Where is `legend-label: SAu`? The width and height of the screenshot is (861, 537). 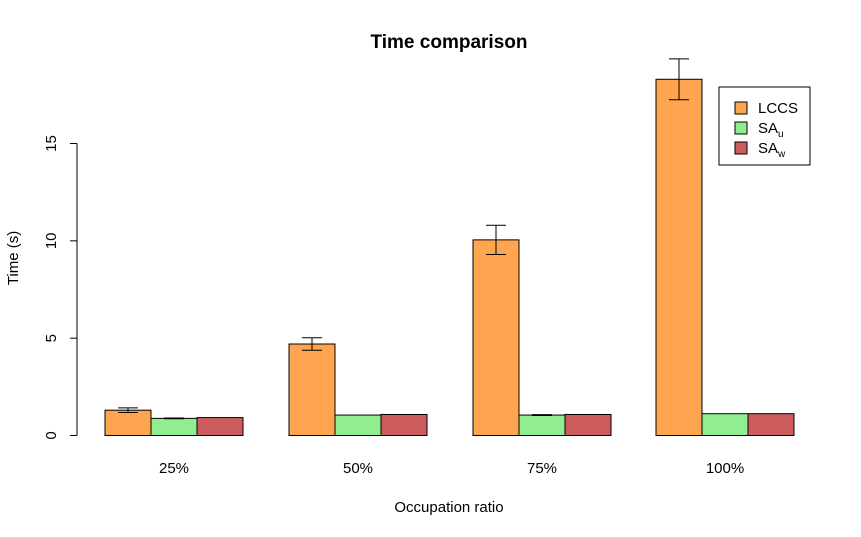
legend-label: SAu is located at coordinates (771, 130).